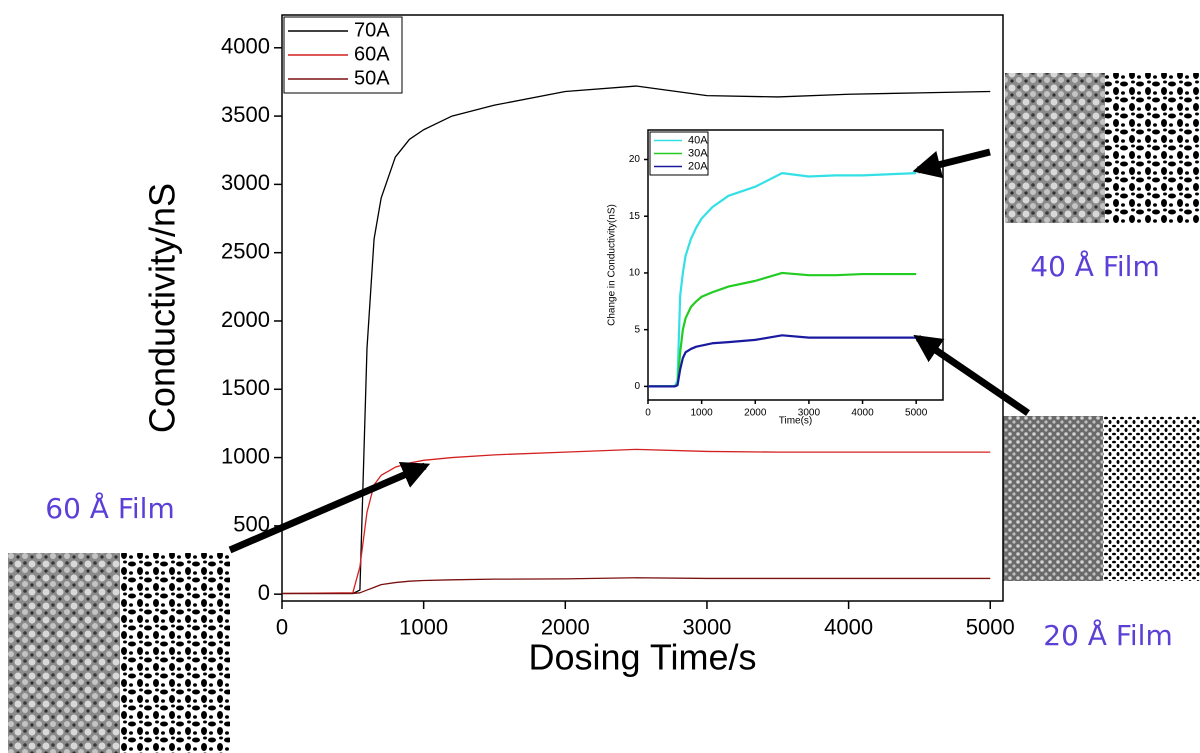 Image resolution: width=1200 pixels, height=753 pixels. I want to click on legend-label: 20A, so click(698, 166).